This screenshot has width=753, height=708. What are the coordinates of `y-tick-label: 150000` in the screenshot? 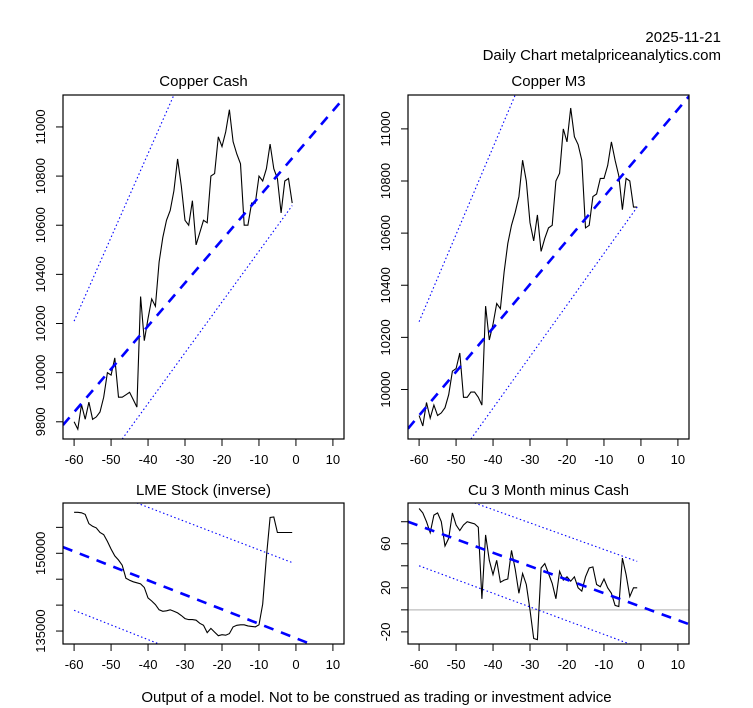 It's located at (40, 553).